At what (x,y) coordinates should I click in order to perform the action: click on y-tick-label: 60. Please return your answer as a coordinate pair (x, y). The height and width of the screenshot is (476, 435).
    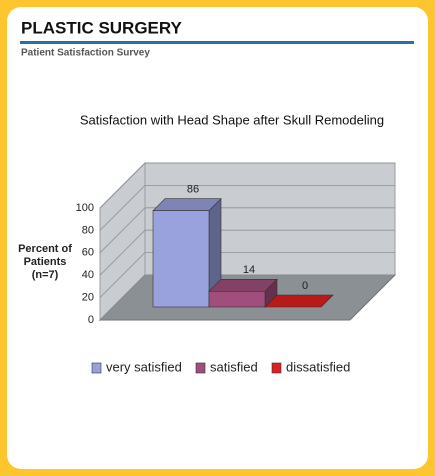
    Looking at the image, I should click on (88, 253).